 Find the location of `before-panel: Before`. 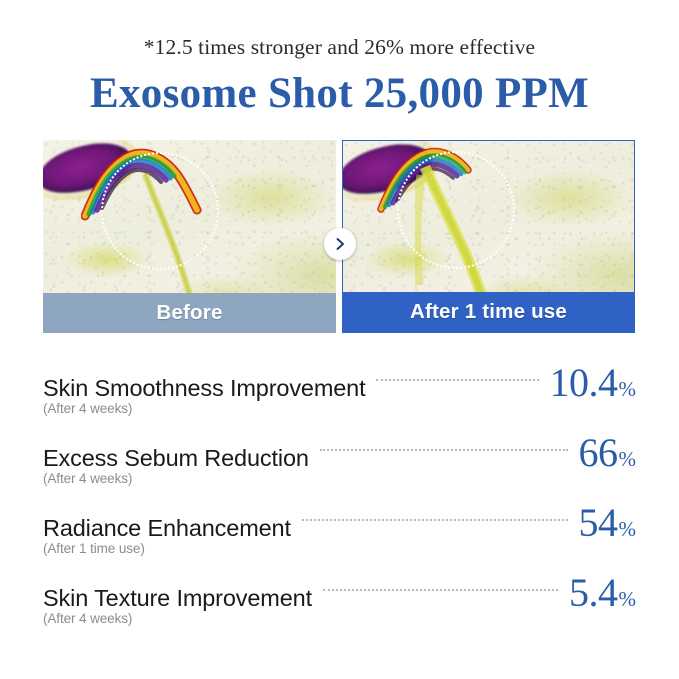

before-panel: Before is located at coordinates (189, 236).